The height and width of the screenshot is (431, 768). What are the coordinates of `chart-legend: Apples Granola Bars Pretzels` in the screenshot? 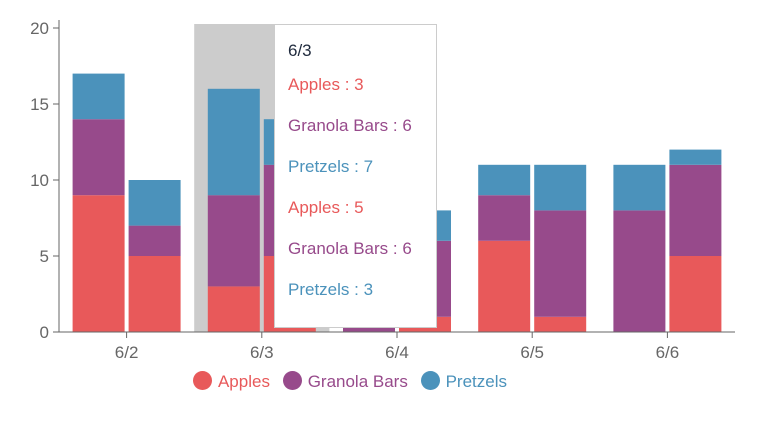 It's located at (350, 381).